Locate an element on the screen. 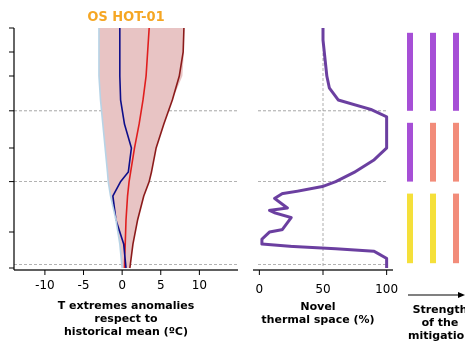 Image resolution: width=465 pixels, height=352 pixels. p1-xlabel-line-2: respect to is located at coordinates (126, 318).